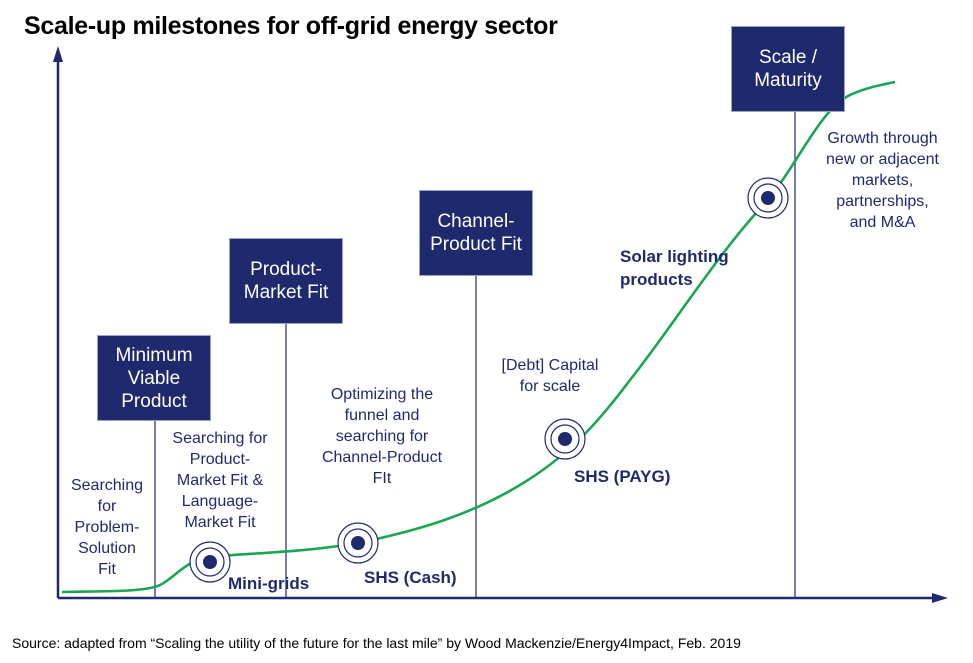 The image size is (973, 663). What do you see at coordinates (154, 355) in the screenshot?
I see `milestone-mvp-line-1: Minimum` at bounding box center [154, 355].